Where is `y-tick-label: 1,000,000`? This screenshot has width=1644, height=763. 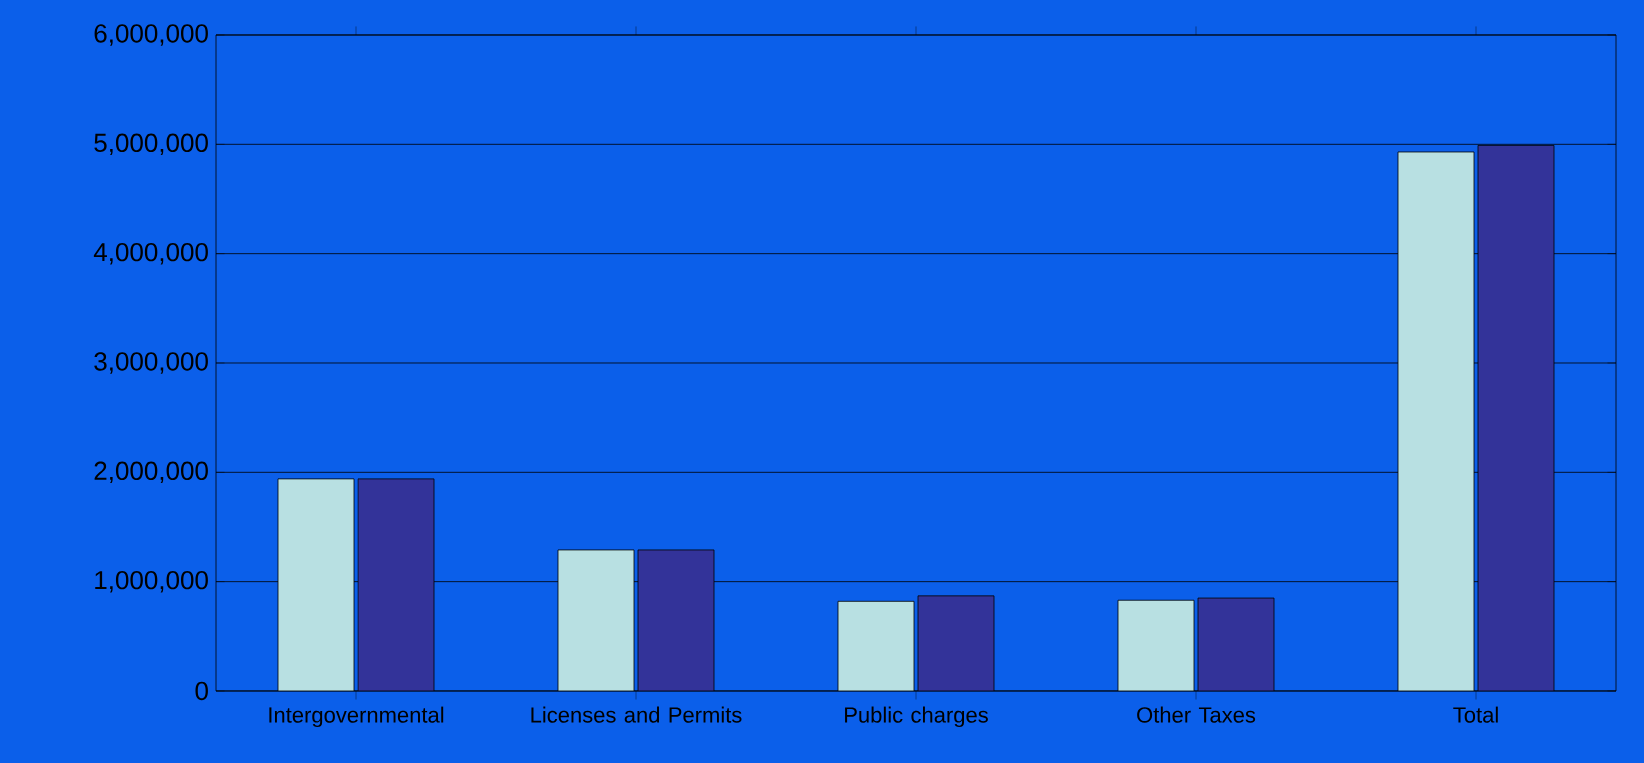
y-tick-label: 1,000,000 is located at coordinates (151, 581).